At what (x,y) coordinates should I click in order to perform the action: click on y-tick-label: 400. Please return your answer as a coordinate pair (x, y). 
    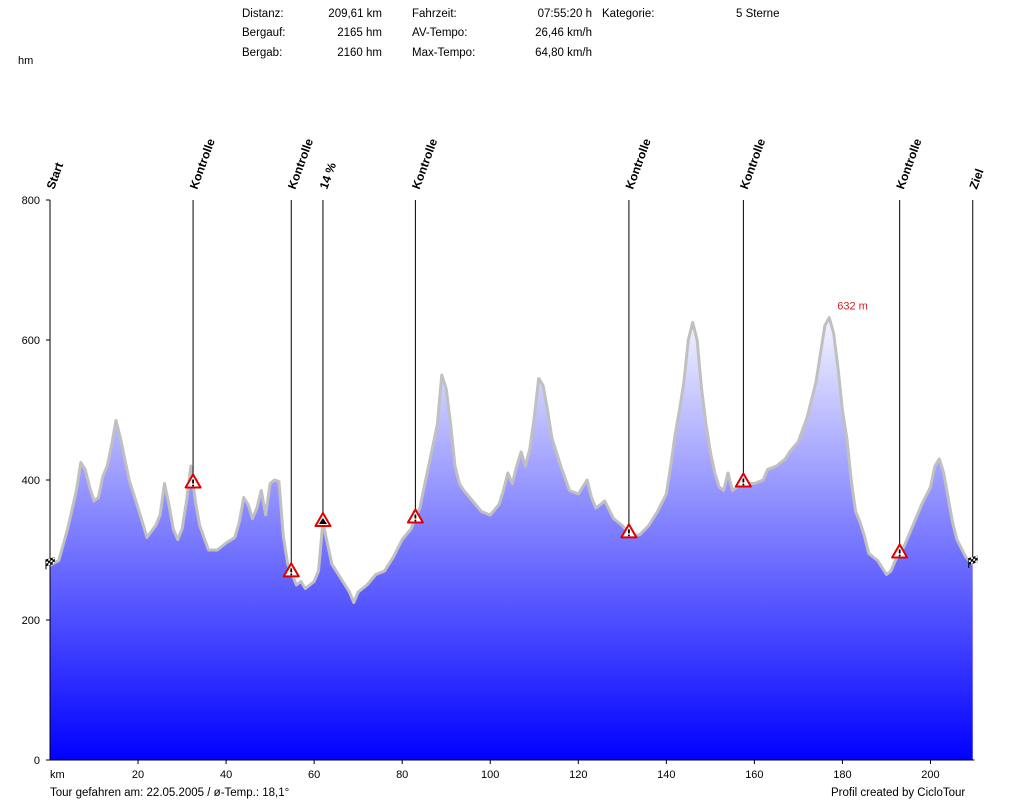
    Looking at the image, I should click on (31, 481).